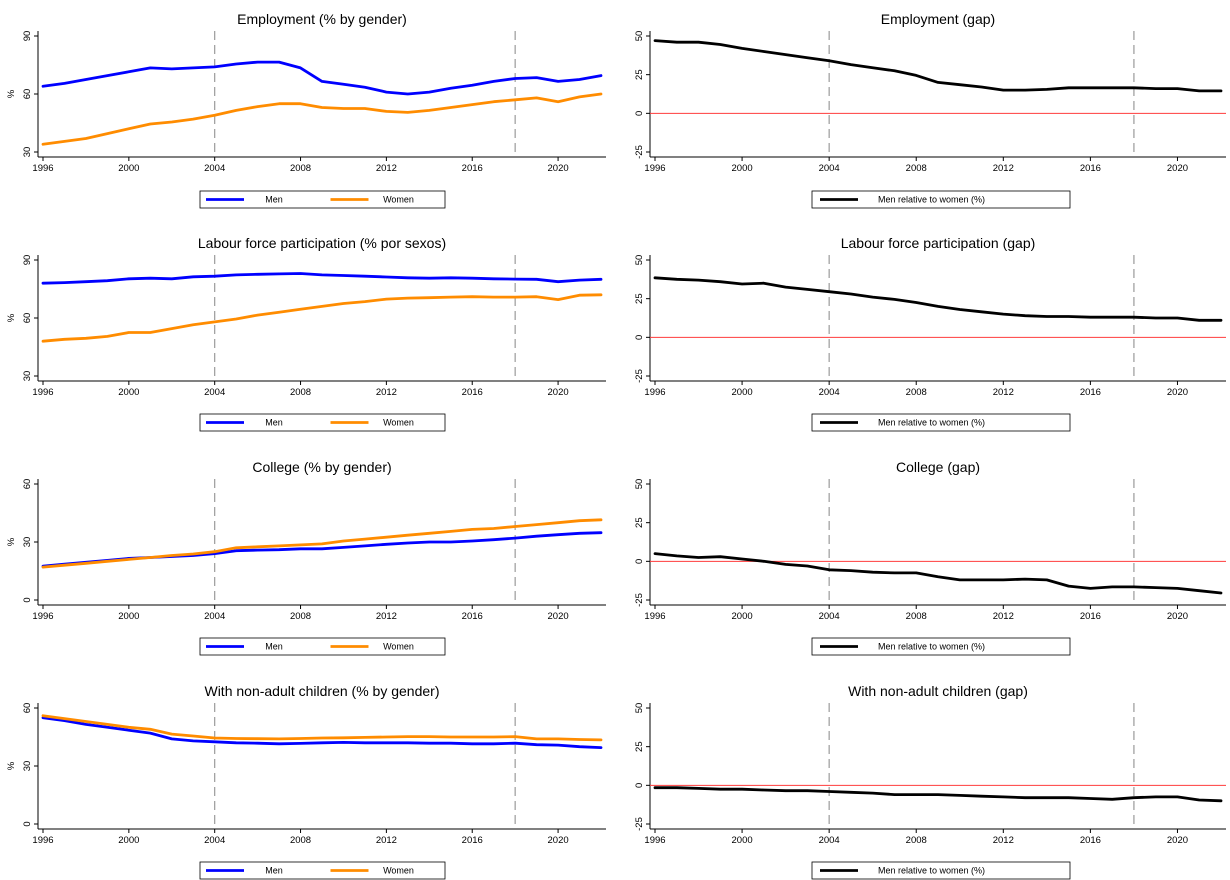  What do you see at coordinates (938, 467) in the screenshot?
I see `chart-title: College (gap)` at bounding box center [938, 467].